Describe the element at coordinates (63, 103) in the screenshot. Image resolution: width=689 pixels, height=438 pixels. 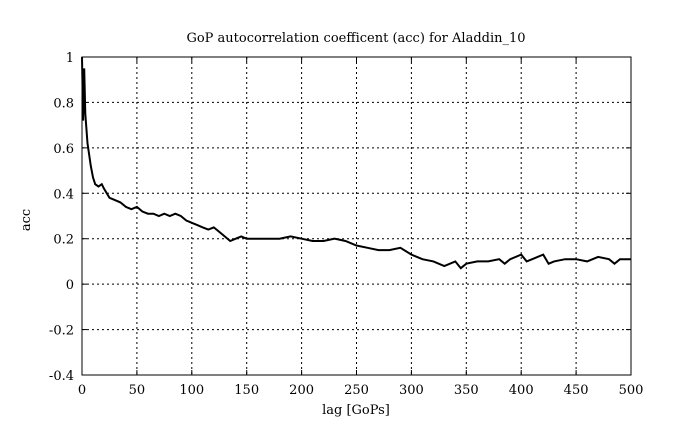
I see `y-tick-label: 0.8` at that location.